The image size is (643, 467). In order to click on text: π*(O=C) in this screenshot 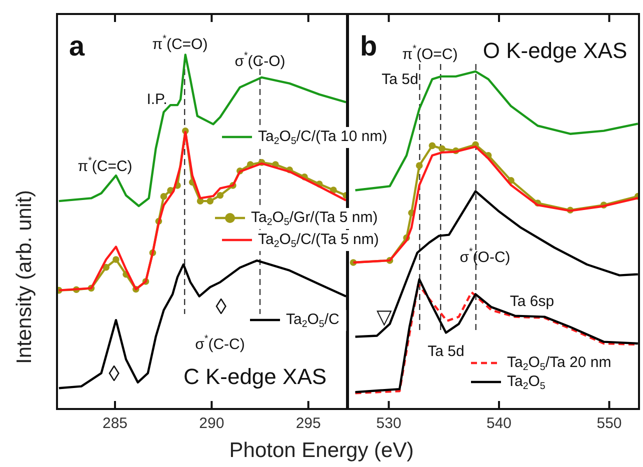, I will do `click(430, 53)`.